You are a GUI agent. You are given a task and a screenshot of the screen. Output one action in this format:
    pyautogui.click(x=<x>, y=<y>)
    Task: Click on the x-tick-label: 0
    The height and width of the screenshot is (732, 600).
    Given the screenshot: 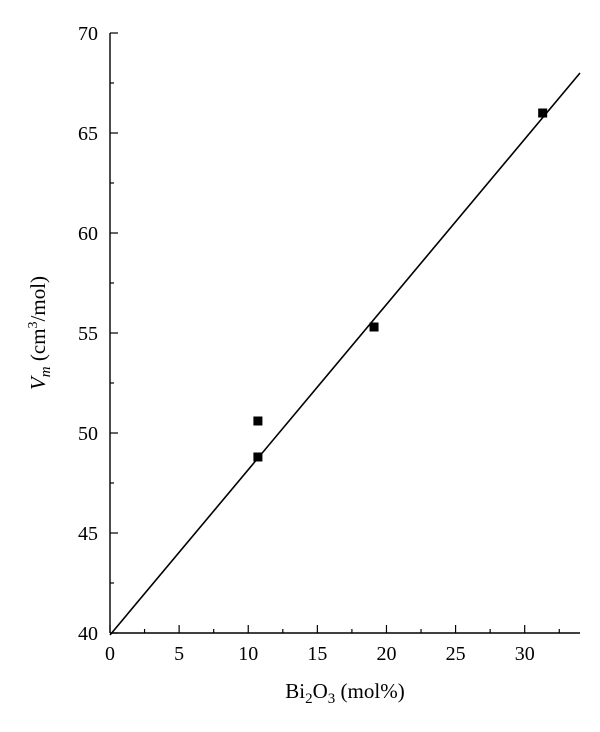 What is the action you would take?
    pyautogui.click(x=110, y=654)
    